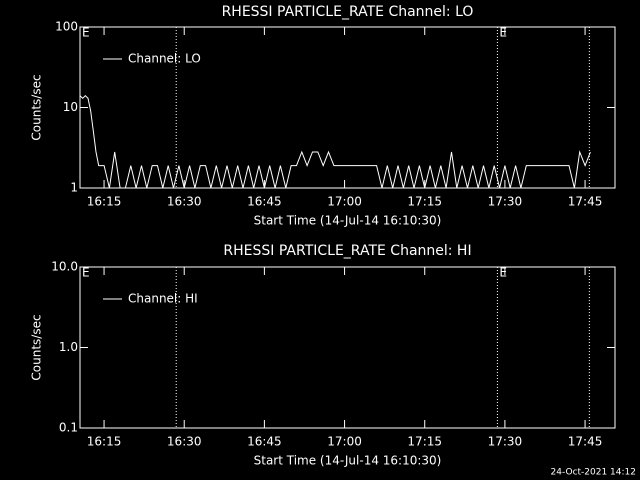 The height and width of the screenshot is (480, 640). I want to click on y-tick-label: 10.0, so click(64, 267).